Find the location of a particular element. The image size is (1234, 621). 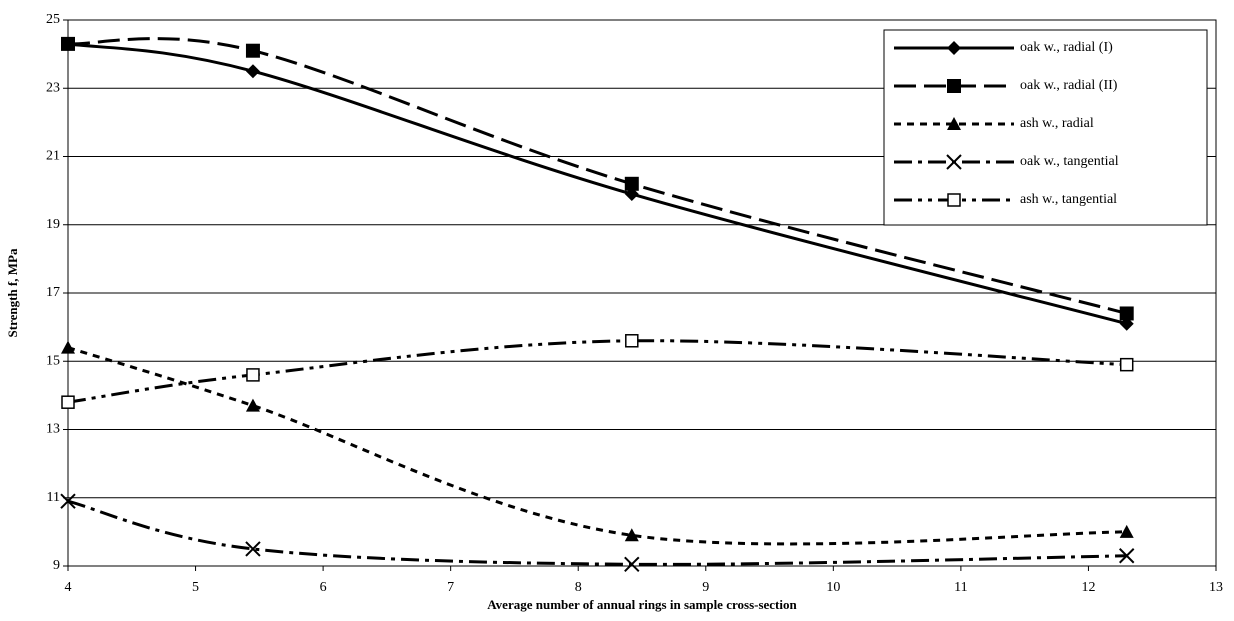

y-tick-label: 11 is located at coordinates (53, 497).